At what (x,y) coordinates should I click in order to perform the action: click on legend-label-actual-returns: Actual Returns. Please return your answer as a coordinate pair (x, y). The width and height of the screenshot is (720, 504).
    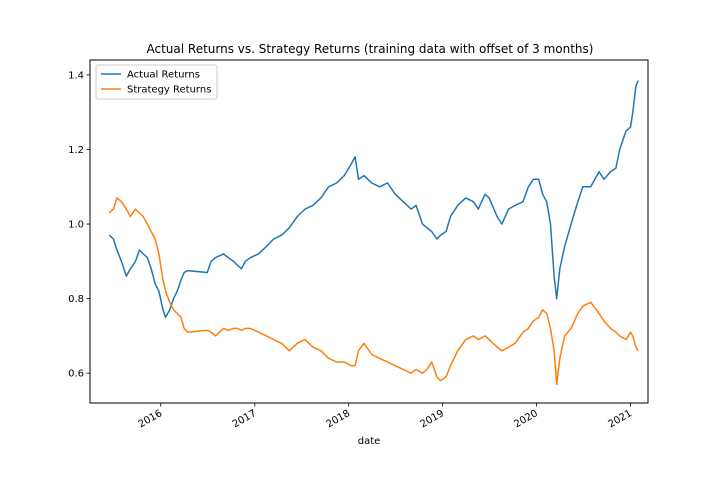
    Looking at the image, I should click on (163, 75).